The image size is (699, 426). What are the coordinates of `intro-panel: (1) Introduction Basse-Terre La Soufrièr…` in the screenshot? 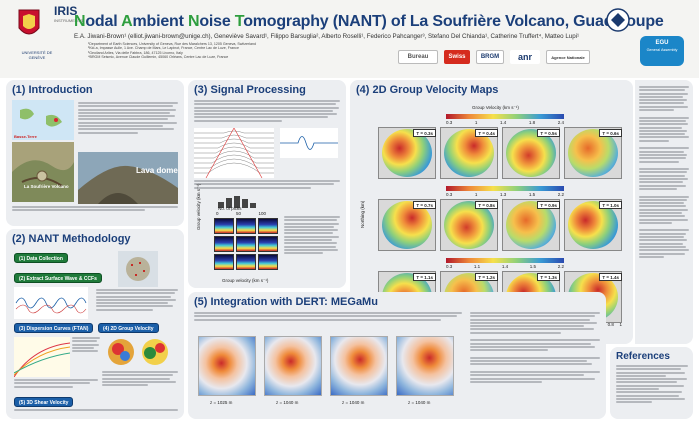 It's located at (95, 153).